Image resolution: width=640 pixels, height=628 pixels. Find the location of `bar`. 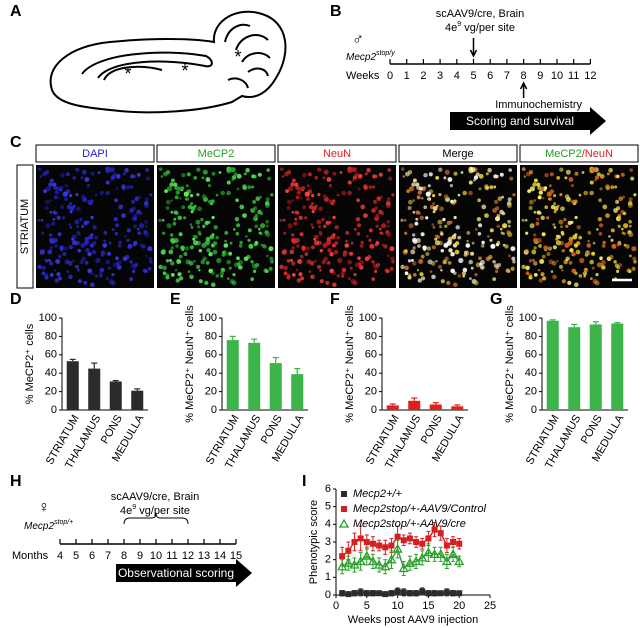

bar is located at coordinates (552, 365).